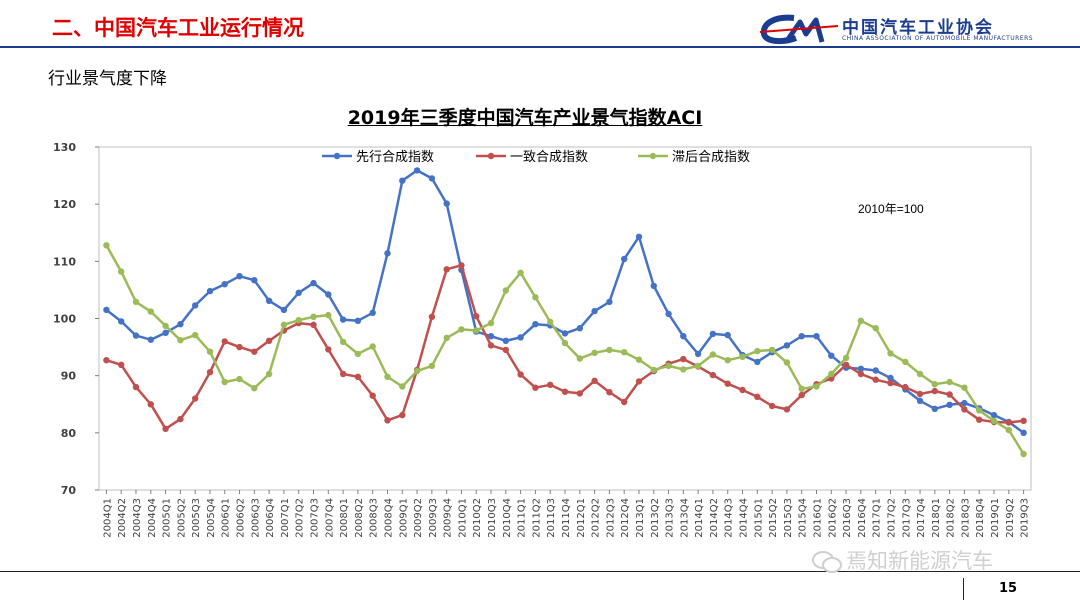 The width and height of the screenshot is (1080, 608). What do you see at coordinates (995, 518) in the screenshot?
I see `x-tick-label: 2019Q1` at bounding box center [995, 518].